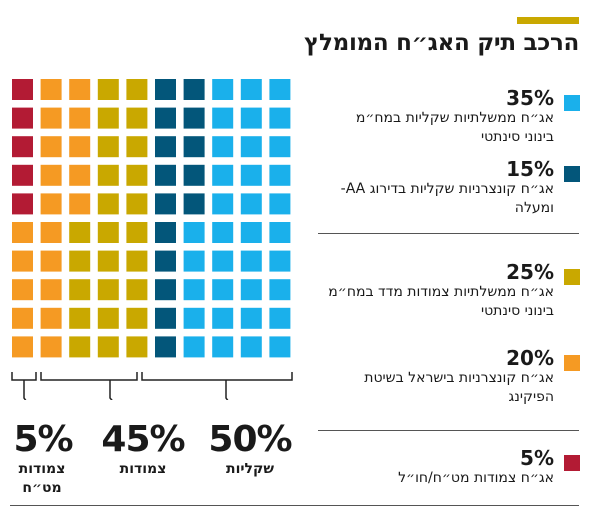 Image resolution: width=589 pixels, height=513 pixels. I want to click on group-label-linked: צמודות, so click(143, 469).